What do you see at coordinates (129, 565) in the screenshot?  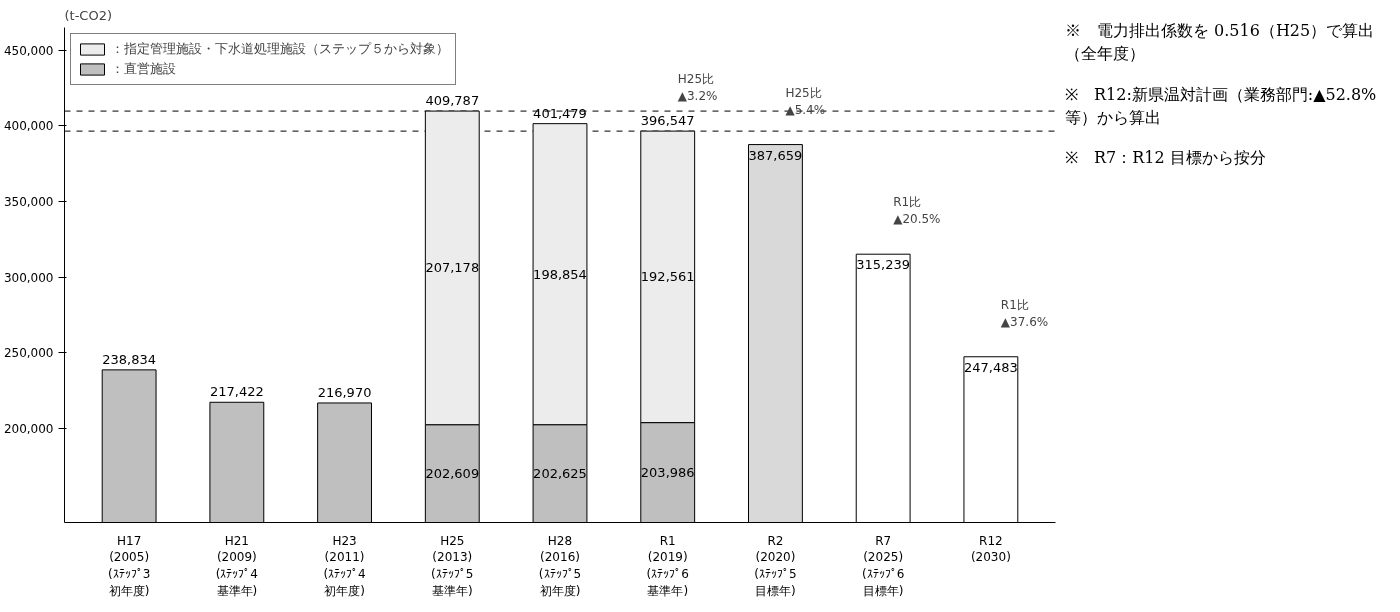 I see `x-tick-label: H17 (2005) (ｽﾃｯﾌﾟ3 初年度)` at bounding box center [129, 565].